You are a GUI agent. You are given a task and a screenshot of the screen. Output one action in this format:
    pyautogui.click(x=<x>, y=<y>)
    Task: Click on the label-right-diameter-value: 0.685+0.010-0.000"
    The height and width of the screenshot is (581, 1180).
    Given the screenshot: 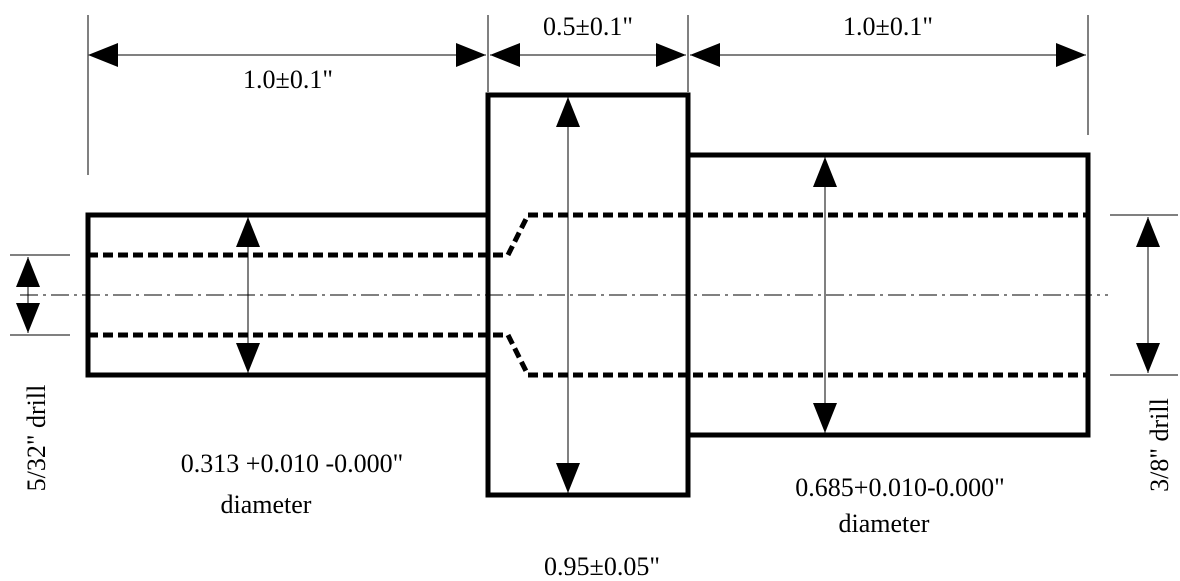 What is the action you would take?
    pyautogui.click(x=899, y=487)
    